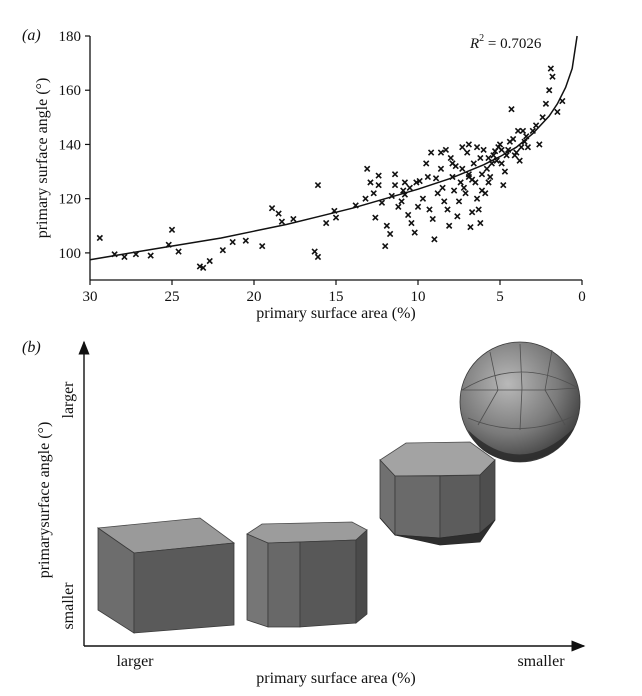 The height and width of the screenshot is (696, 642). What do you see at coordinates (166, 575) in the screenshot?
I see `cube-shape` at bounding box center [166, 575].